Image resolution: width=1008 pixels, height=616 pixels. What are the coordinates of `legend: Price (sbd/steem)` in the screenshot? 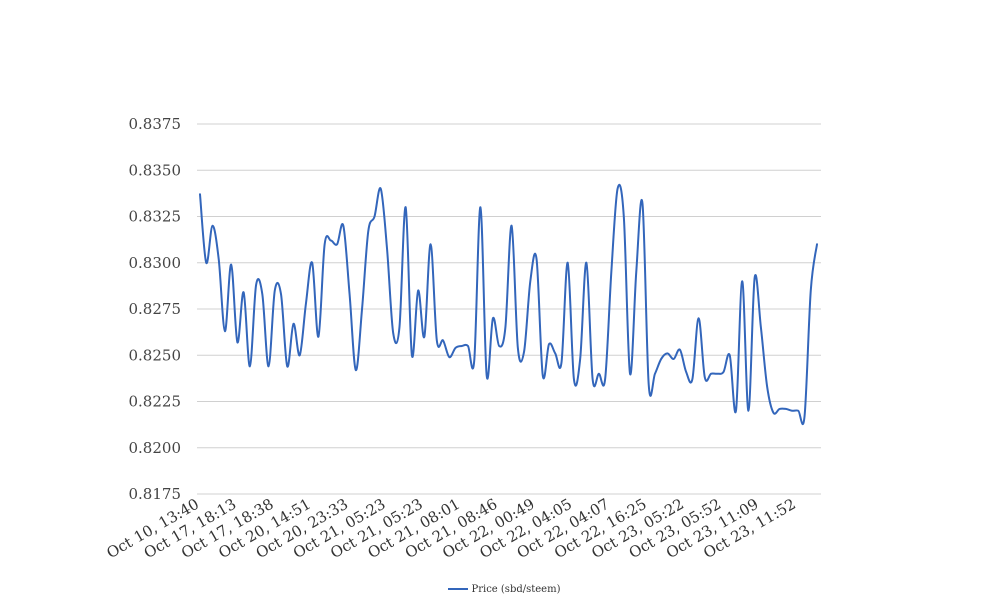 It's located at (504, 589).